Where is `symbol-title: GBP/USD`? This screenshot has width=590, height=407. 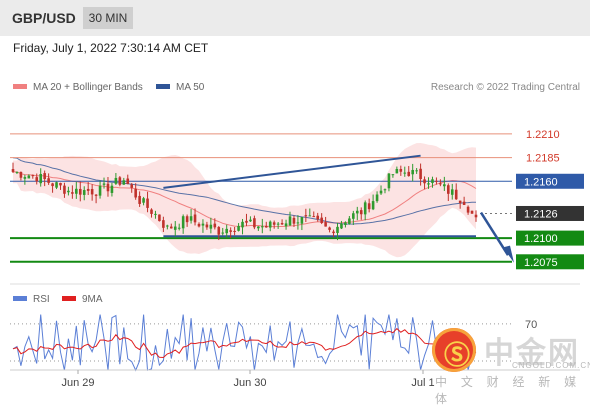 symbol-title: GBP/USD is located at coordinates (44, 18).